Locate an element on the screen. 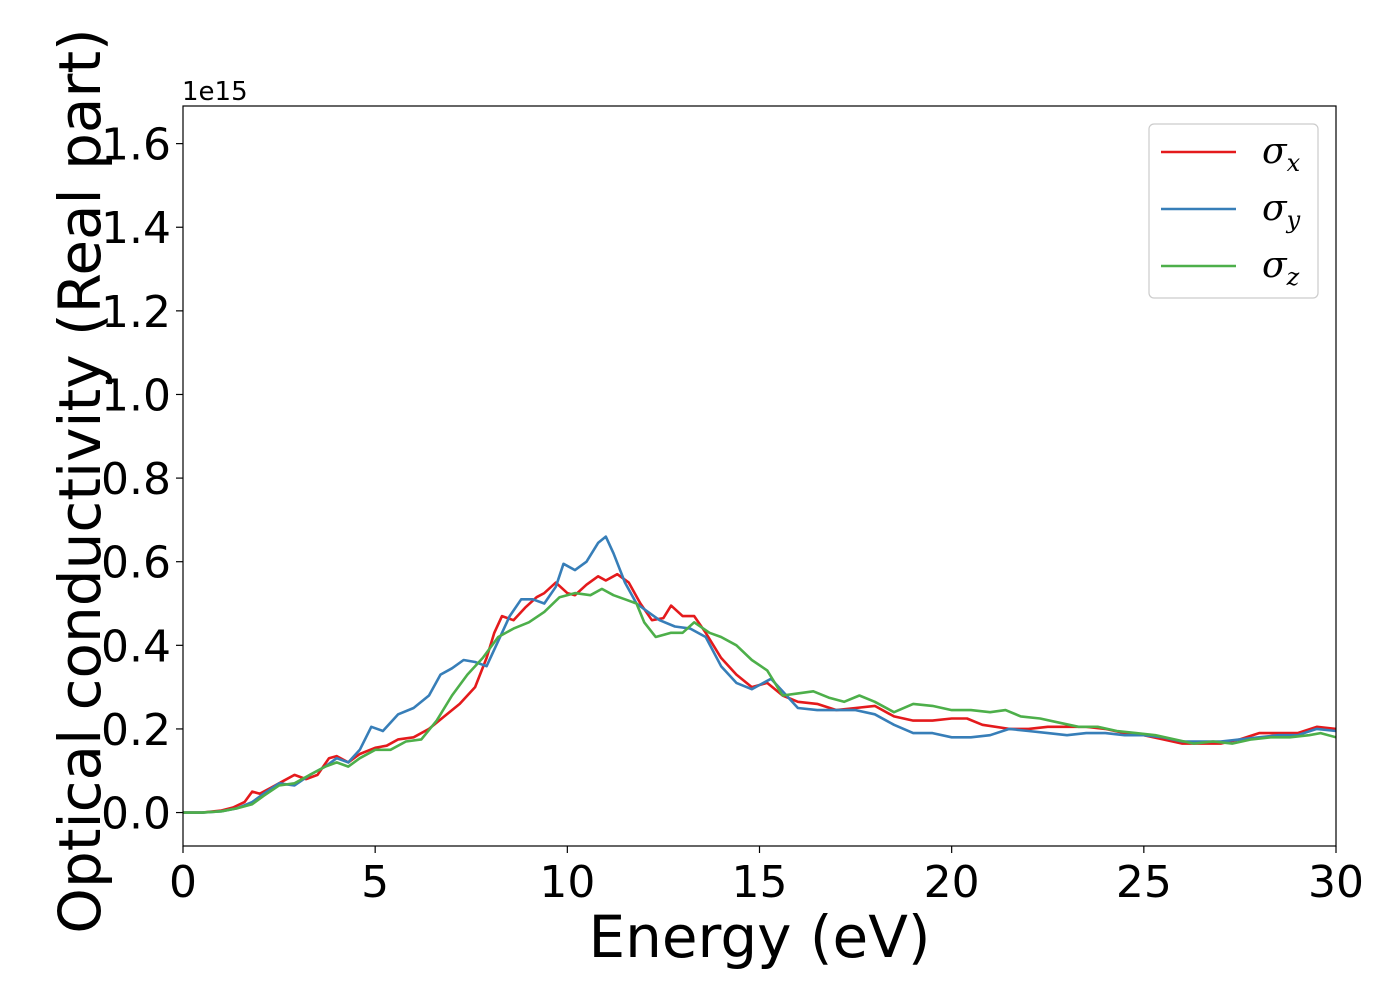  legend-item-y: σy is located at coordinates (1231, 211).